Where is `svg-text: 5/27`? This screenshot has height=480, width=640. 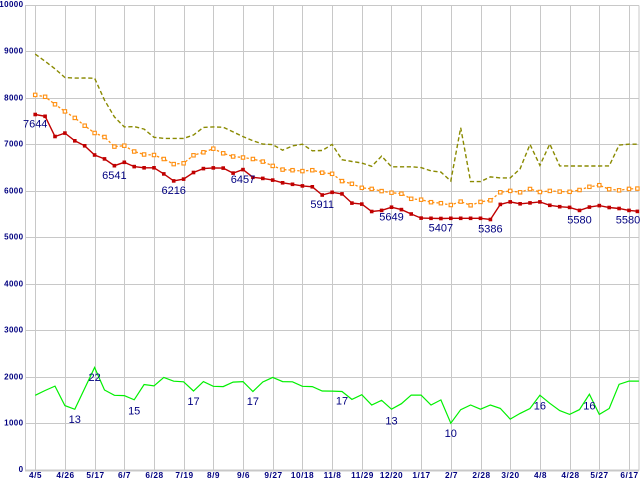 svg-text: 5/27 is located at coordinates (599, 475).